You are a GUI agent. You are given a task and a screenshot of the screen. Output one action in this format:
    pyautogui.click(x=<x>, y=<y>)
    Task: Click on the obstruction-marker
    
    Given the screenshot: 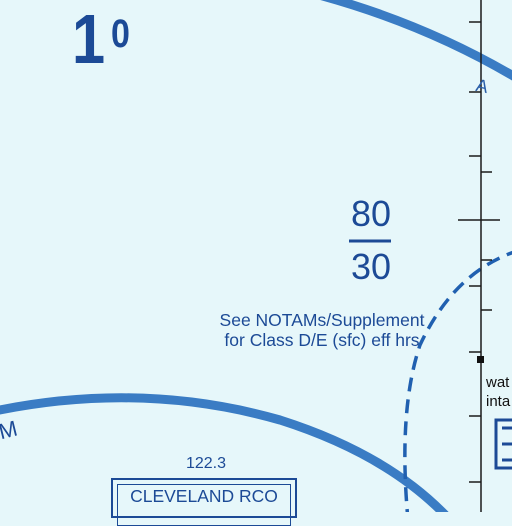 What is the action you would take?
    pyautogui.click(x=480, y=359)
    